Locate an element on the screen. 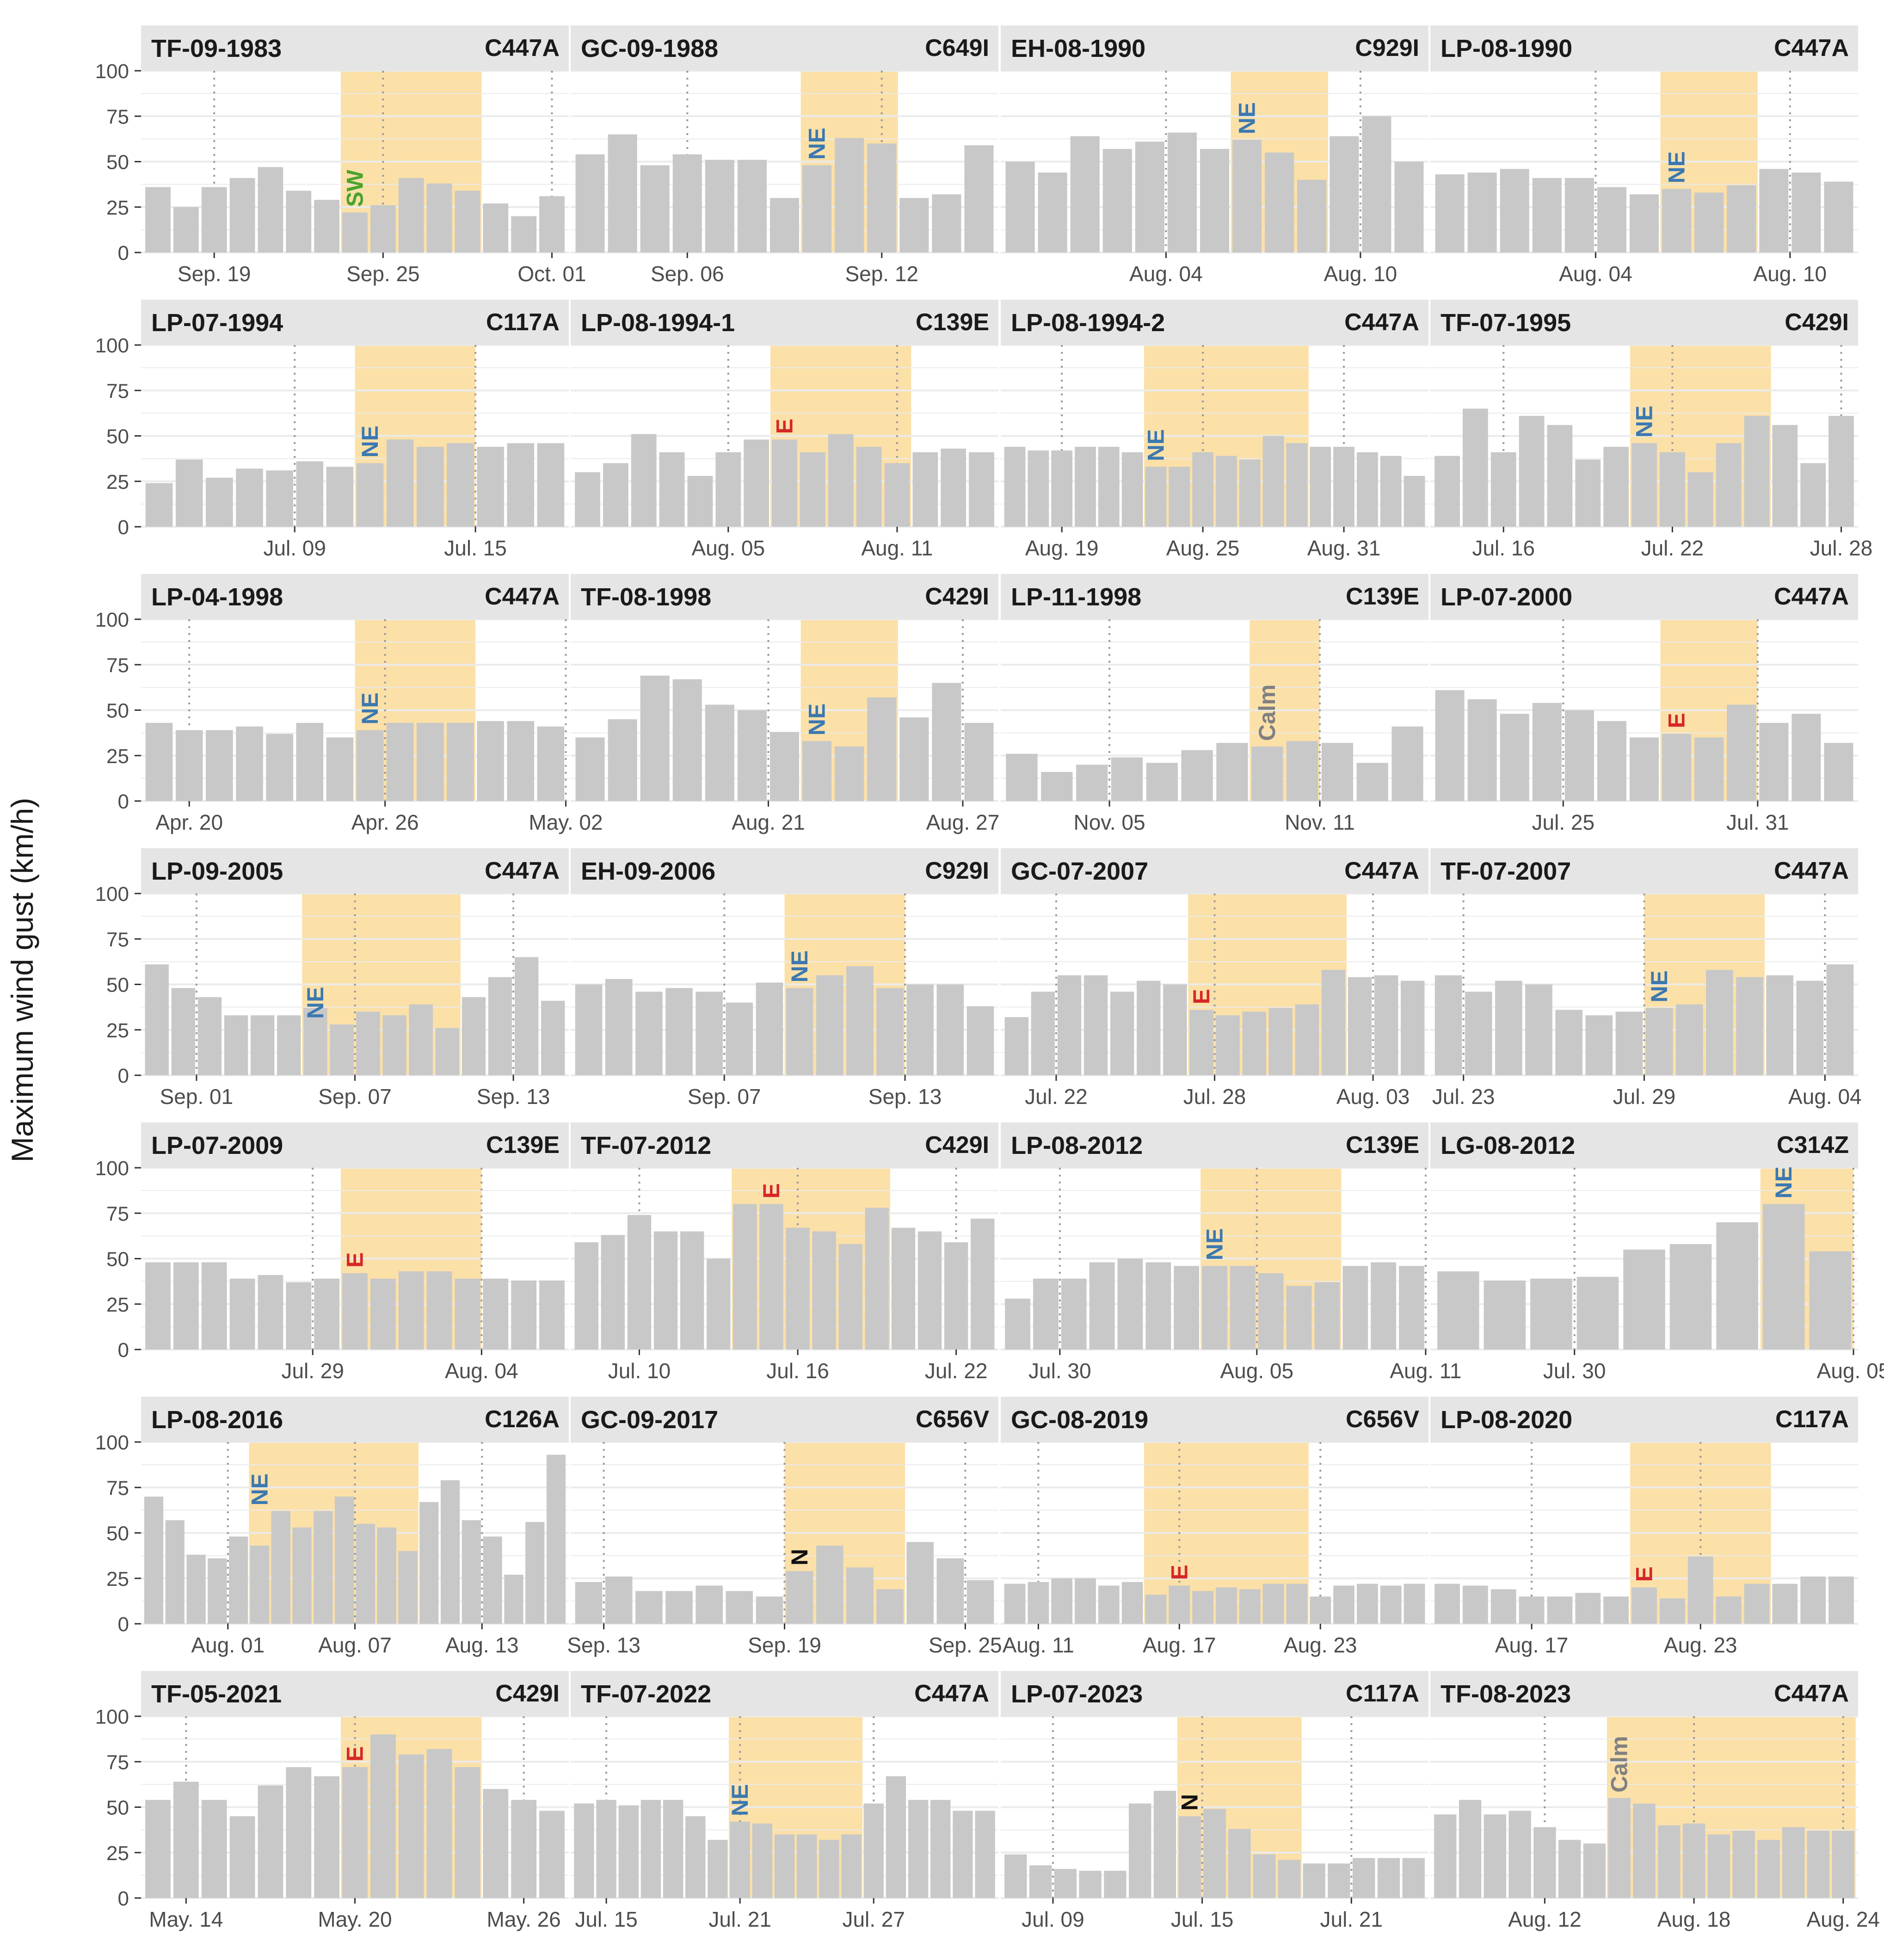 The height and width of the screenshot is (1960, 1884). panel-station: C929I is located at coordinates (957, 870).